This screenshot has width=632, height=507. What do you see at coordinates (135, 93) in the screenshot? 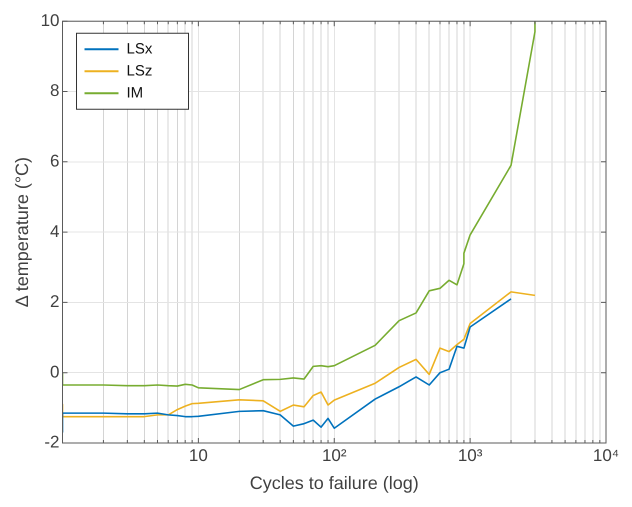
I see `legend-label: IM` at bounding box center [135, 93].